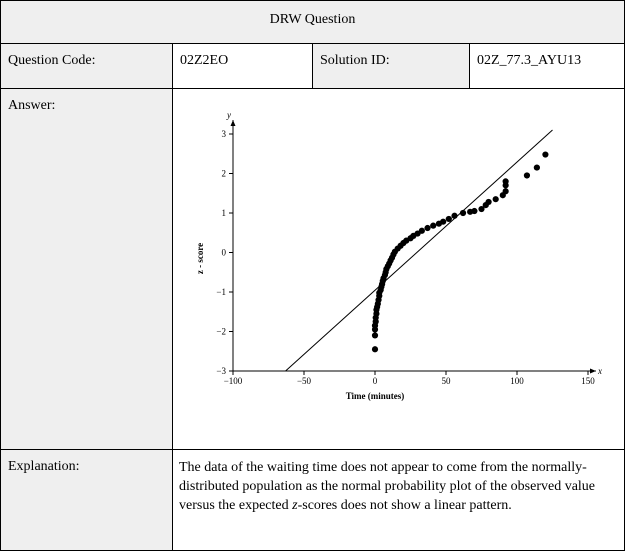 This screenshot has width=625, height=551. I want to click on x-tick-label: 100, so click(517, 381).